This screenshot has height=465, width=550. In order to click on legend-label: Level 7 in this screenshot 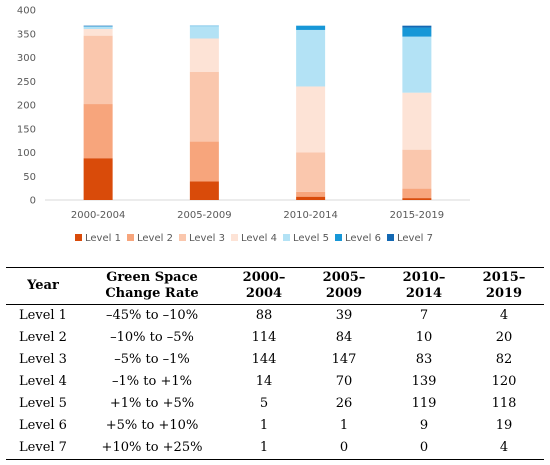, I will do `click(415, 238)`.